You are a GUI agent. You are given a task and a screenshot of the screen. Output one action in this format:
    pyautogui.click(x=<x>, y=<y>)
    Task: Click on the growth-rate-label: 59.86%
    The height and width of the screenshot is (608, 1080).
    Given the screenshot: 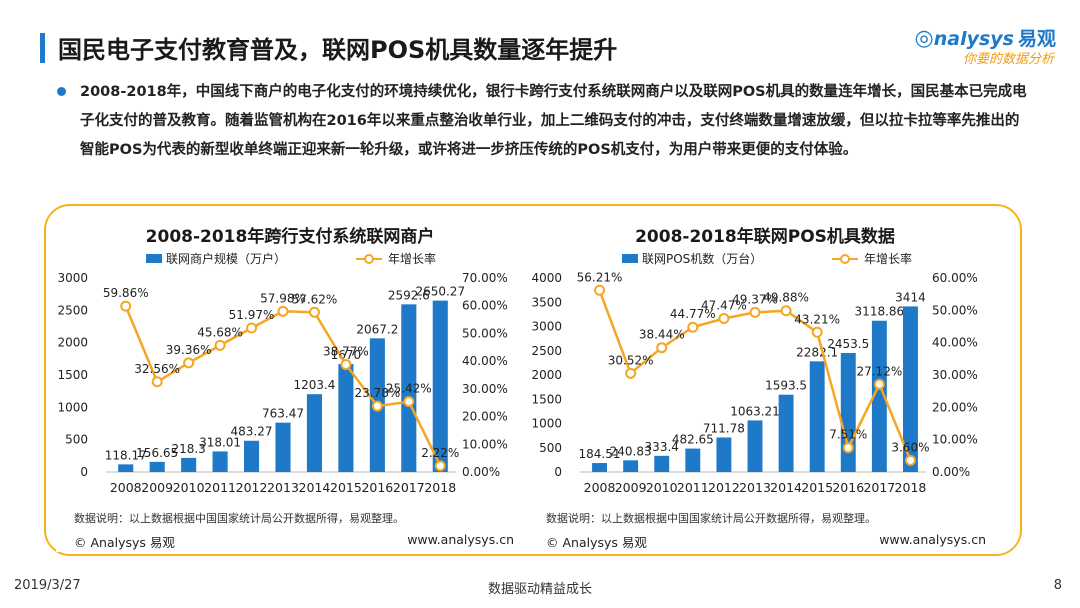 What is the action you would take?
    pyautogui.click(x=126, y=293)
    